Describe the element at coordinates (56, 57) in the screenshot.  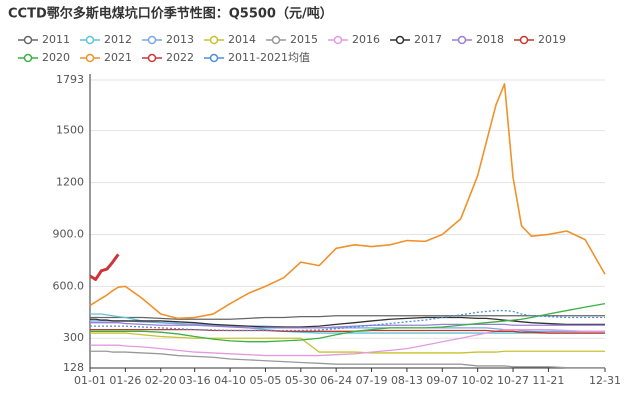
I see `legend-label: 2020` at that location.